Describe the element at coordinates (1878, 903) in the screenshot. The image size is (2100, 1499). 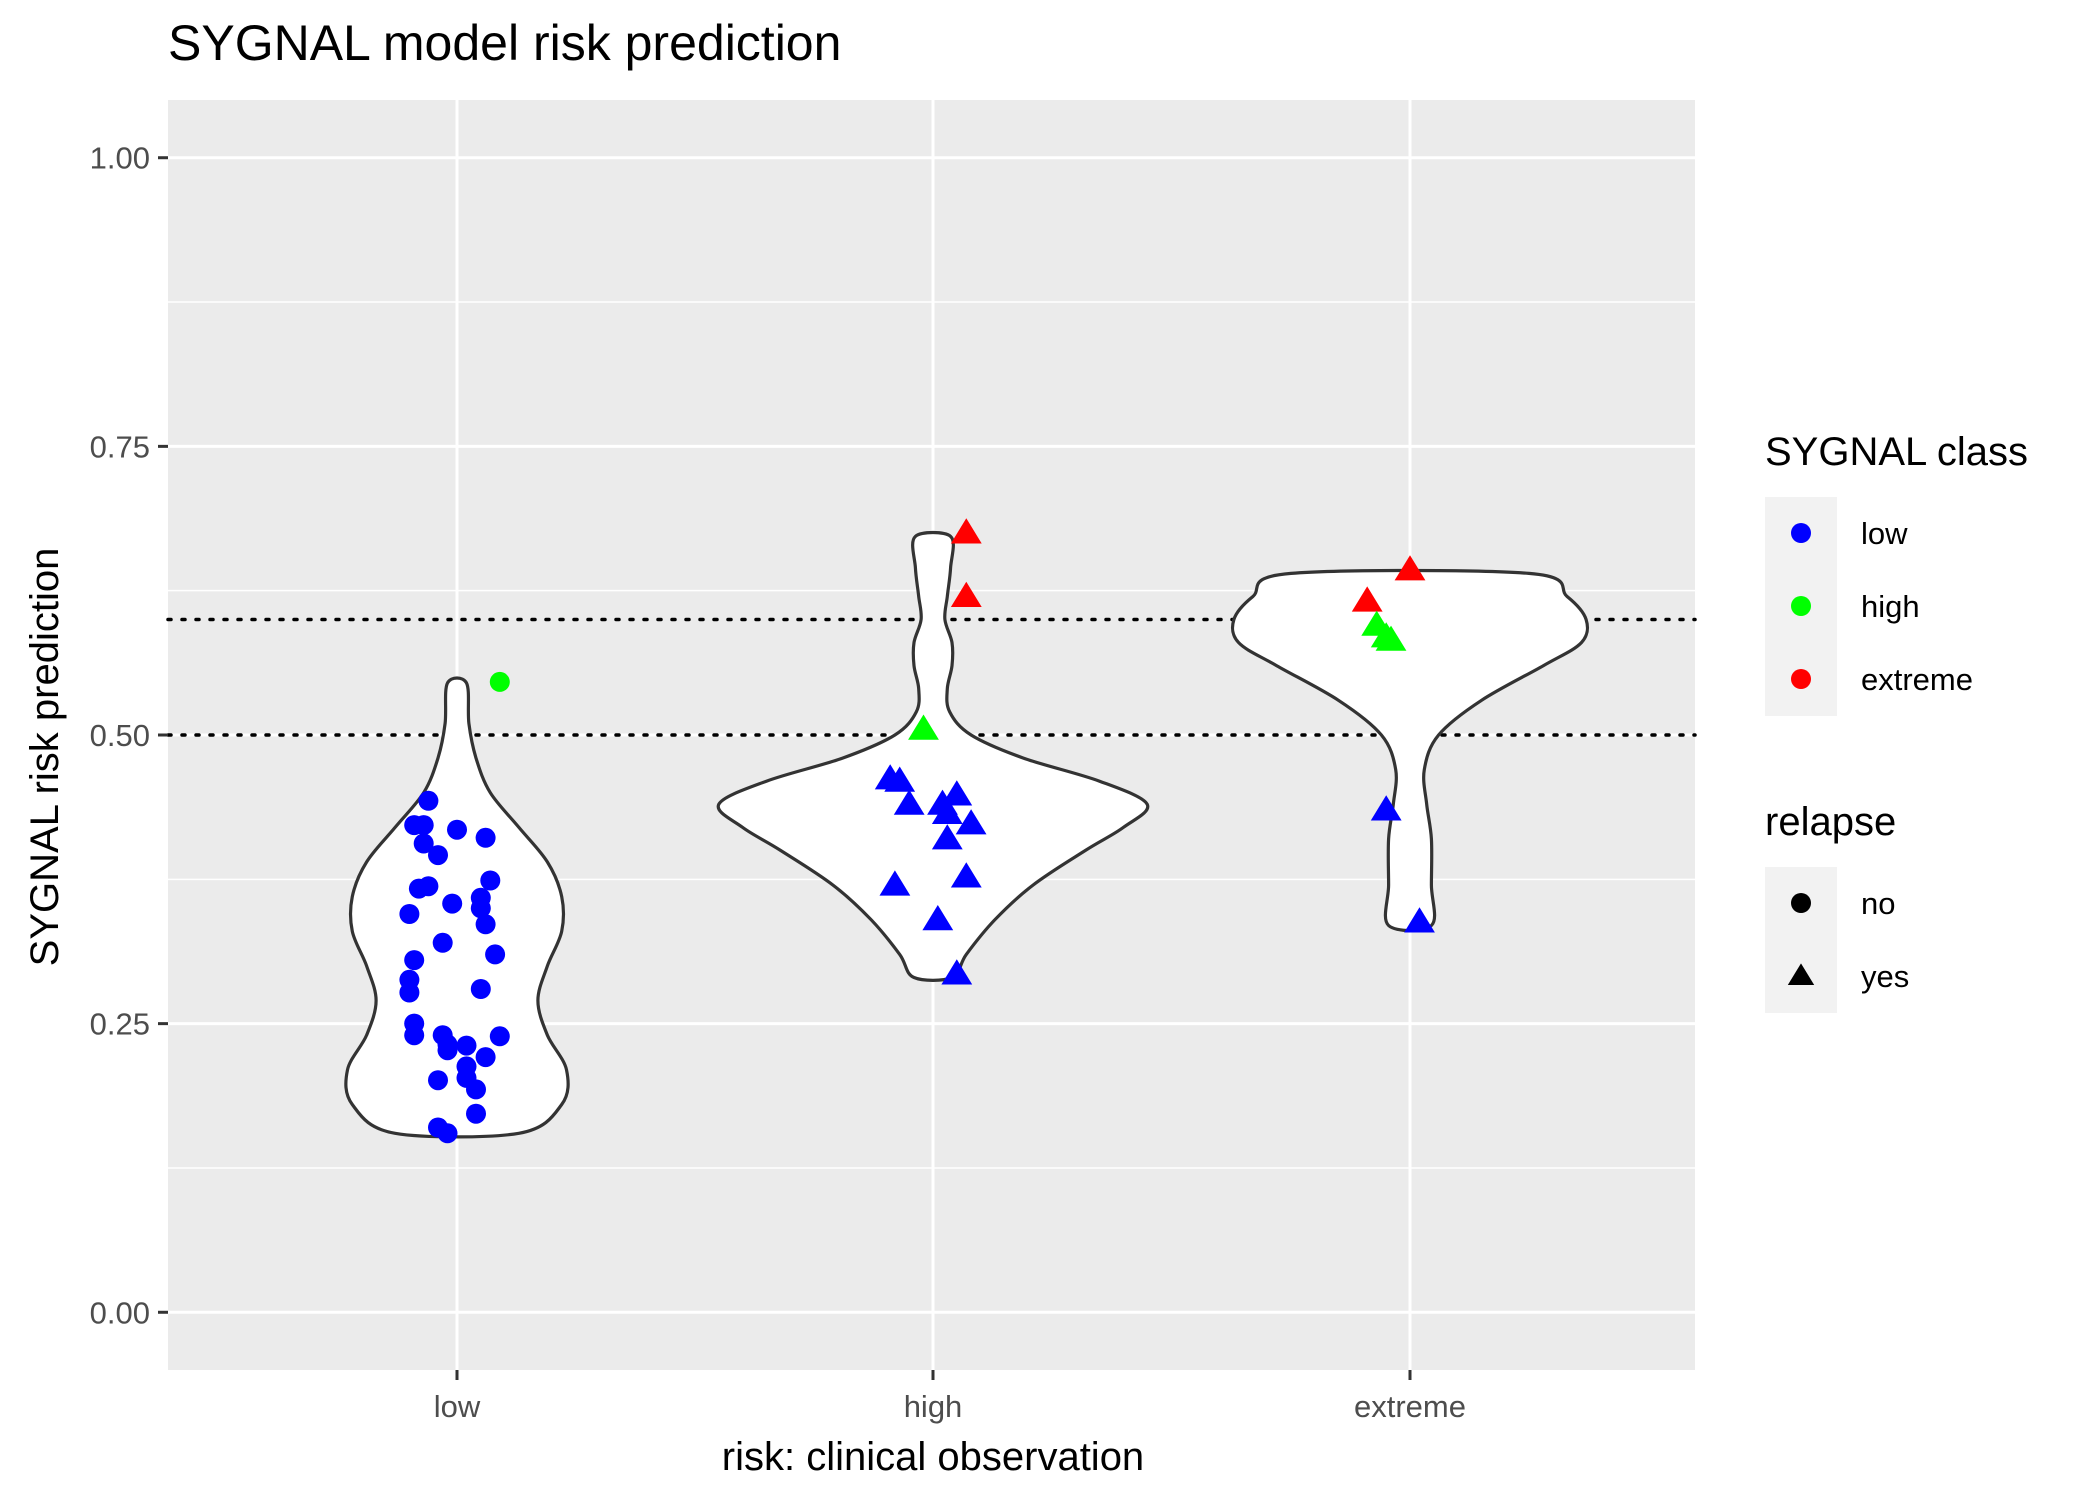
I see `legend-label: no` at that location.